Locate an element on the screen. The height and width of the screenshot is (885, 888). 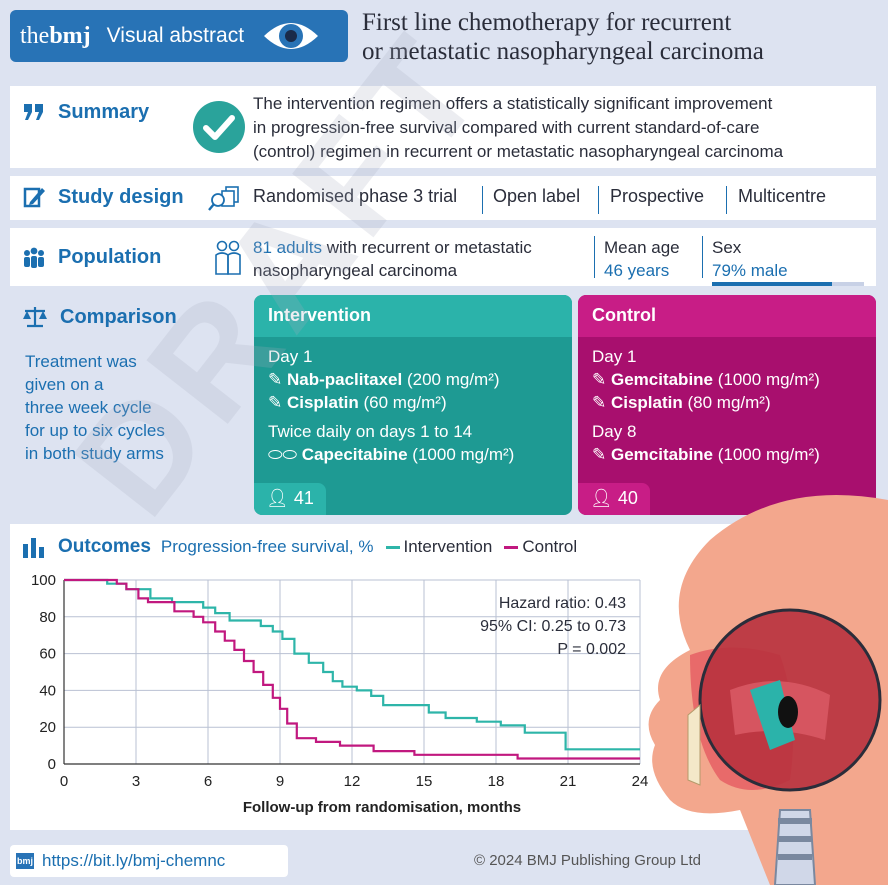
p-value: P = 0.002 is located at coordinates (591, 649).